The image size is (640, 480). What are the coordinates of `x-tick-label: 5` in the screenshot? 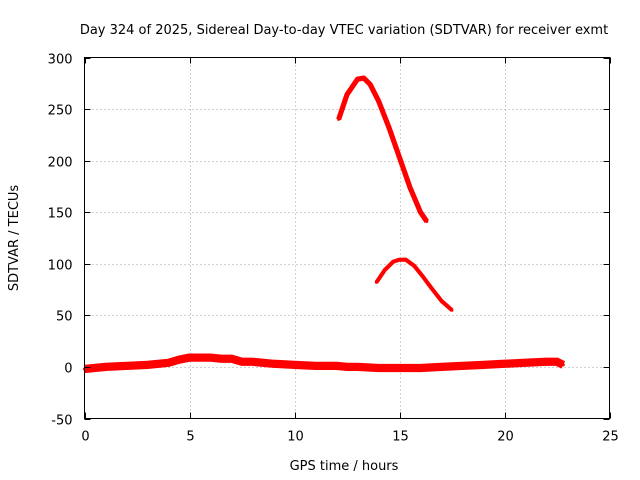 It's located at (190, 437).